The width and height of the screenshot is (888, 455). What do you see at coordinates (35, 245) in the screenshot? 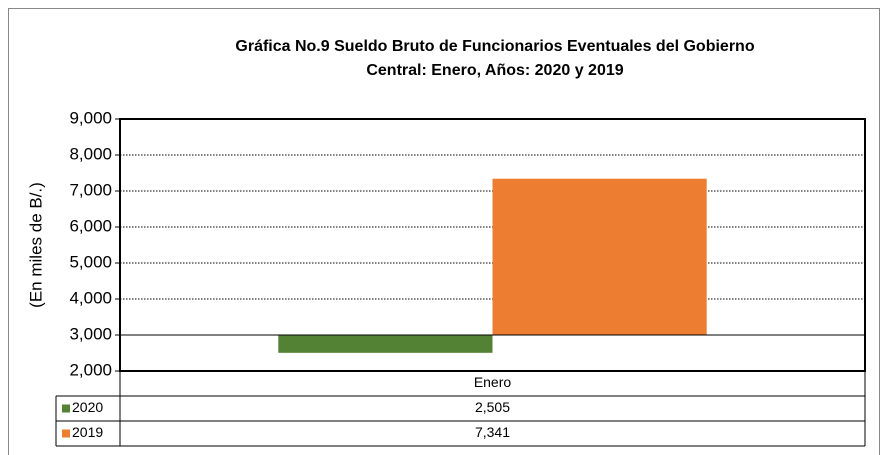
I see `y-axis-title: (En miles de B/.)` at bounding box center [35, 245].